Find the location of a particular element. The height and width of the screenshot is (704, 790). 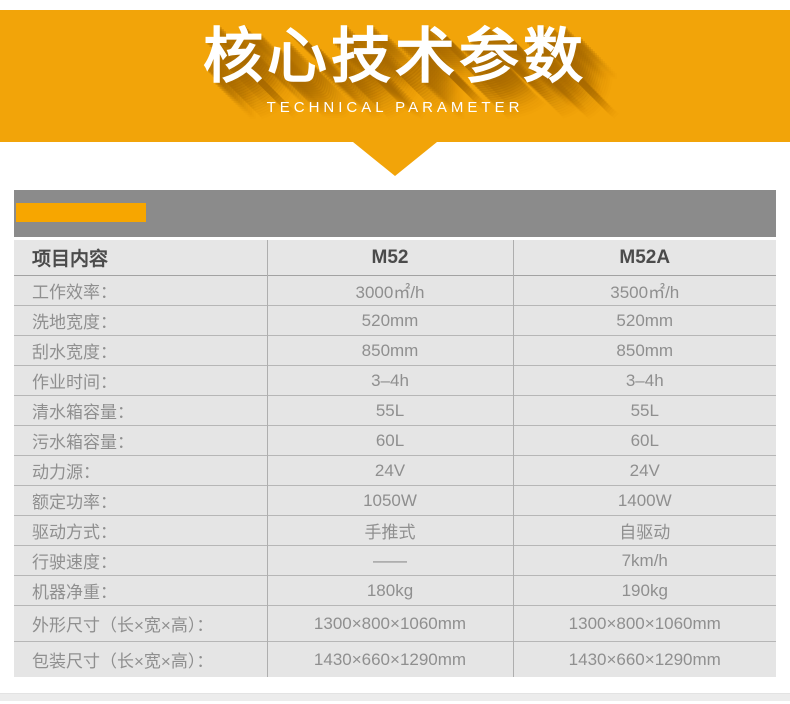

row-value-m52: 24V is located at coordinates (389, 470).